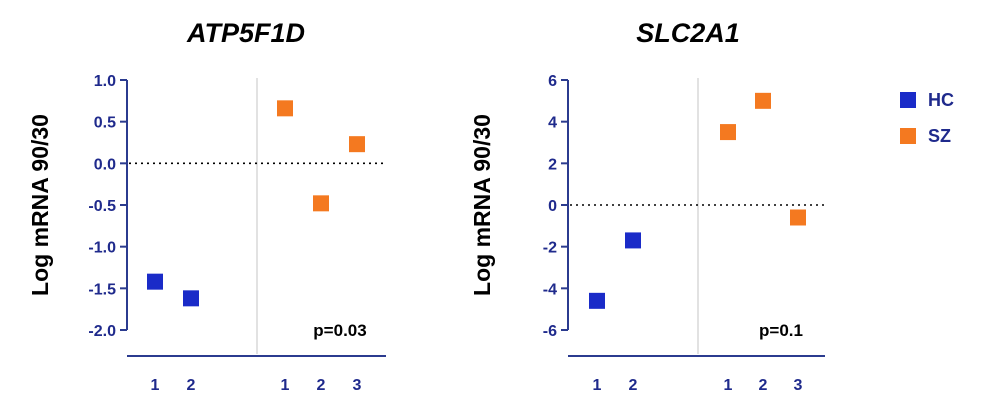 The width and height of the screenshot is (984, 398). What do you see at coordinates (550, 248) in the screenshot?
I see `y-tick-label: -2` at bounding box center [550, 248].